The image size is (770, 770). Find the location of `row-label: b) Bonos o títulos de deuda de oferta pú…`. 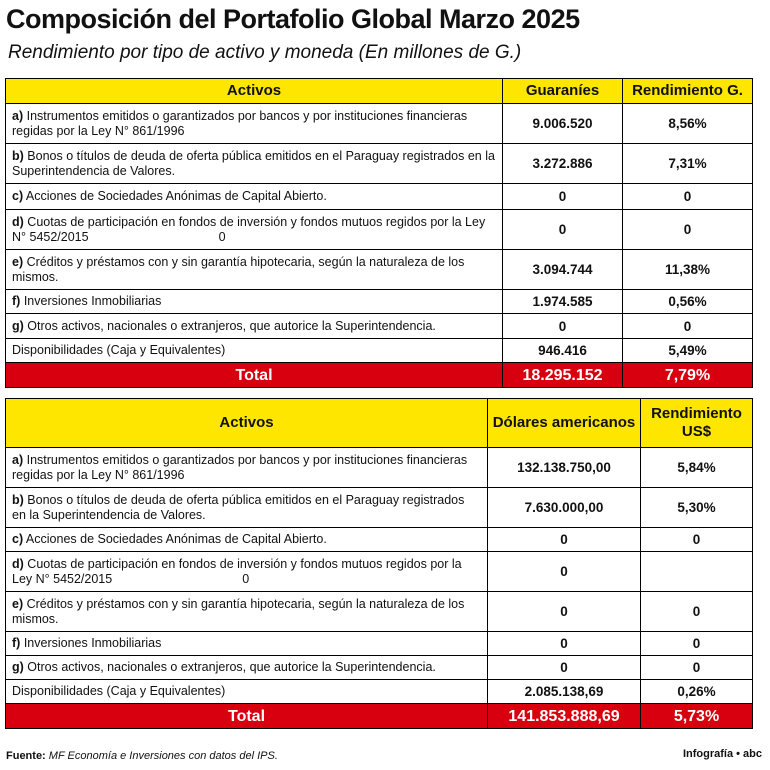

row-label: b) Bonos o títulos de deuda de oferta pú… is located at coordinates (246, 507).